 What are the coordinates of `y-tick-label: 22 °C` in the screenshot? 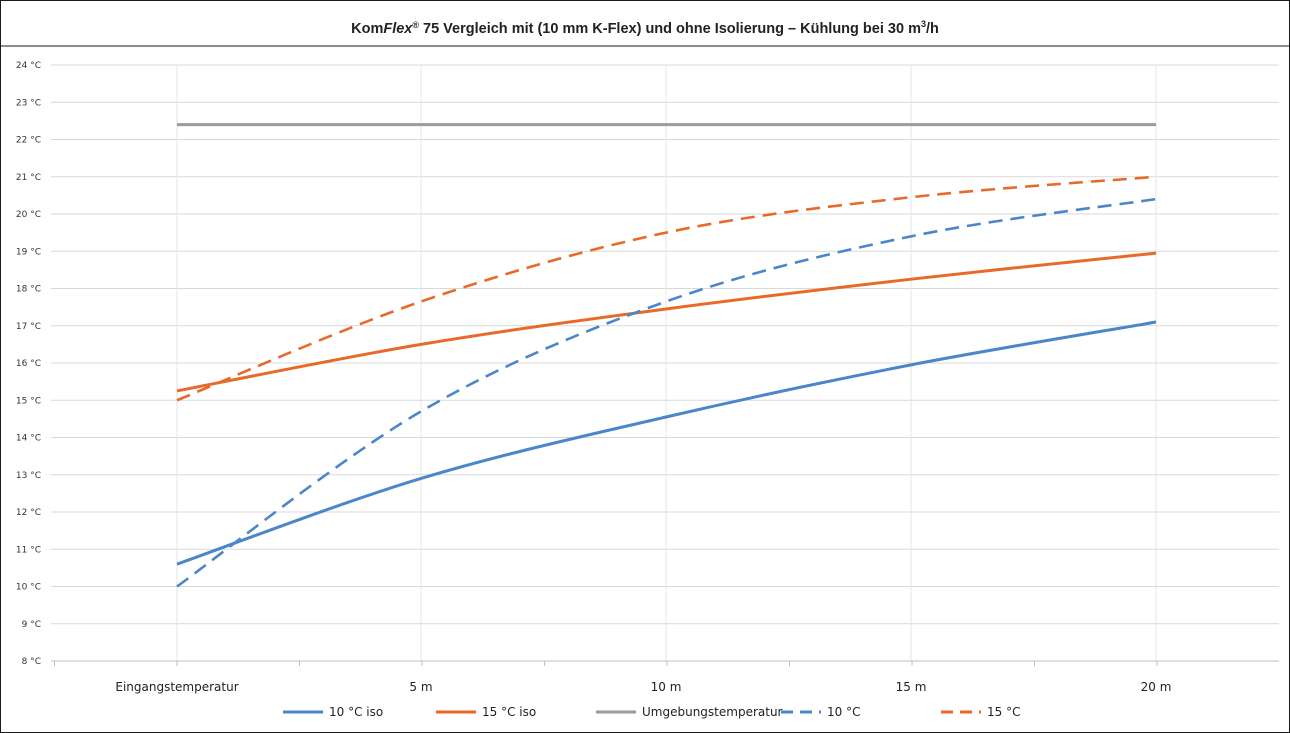 It's located at (28, 141).